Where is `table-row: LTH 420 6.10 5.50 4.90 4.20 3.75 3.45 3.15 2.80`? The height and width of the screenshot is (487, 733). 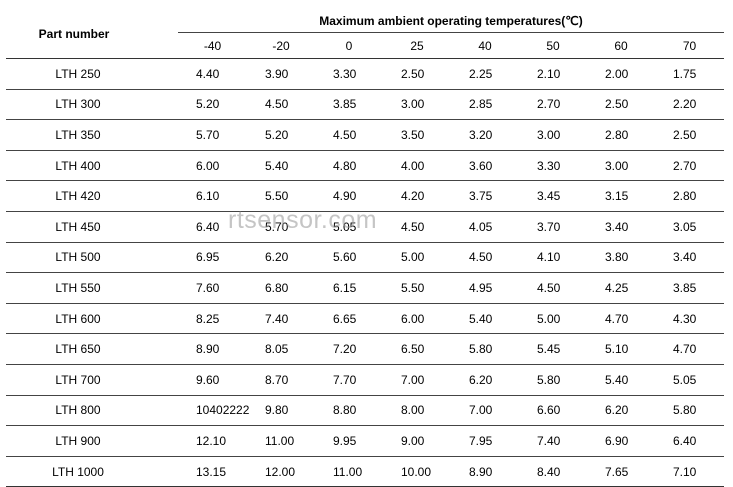 table-row: LTH 420 6.10 5.50 4.90 4.20 3.75 3.45 3.15 2.80 is located at coordinates (365, 196).